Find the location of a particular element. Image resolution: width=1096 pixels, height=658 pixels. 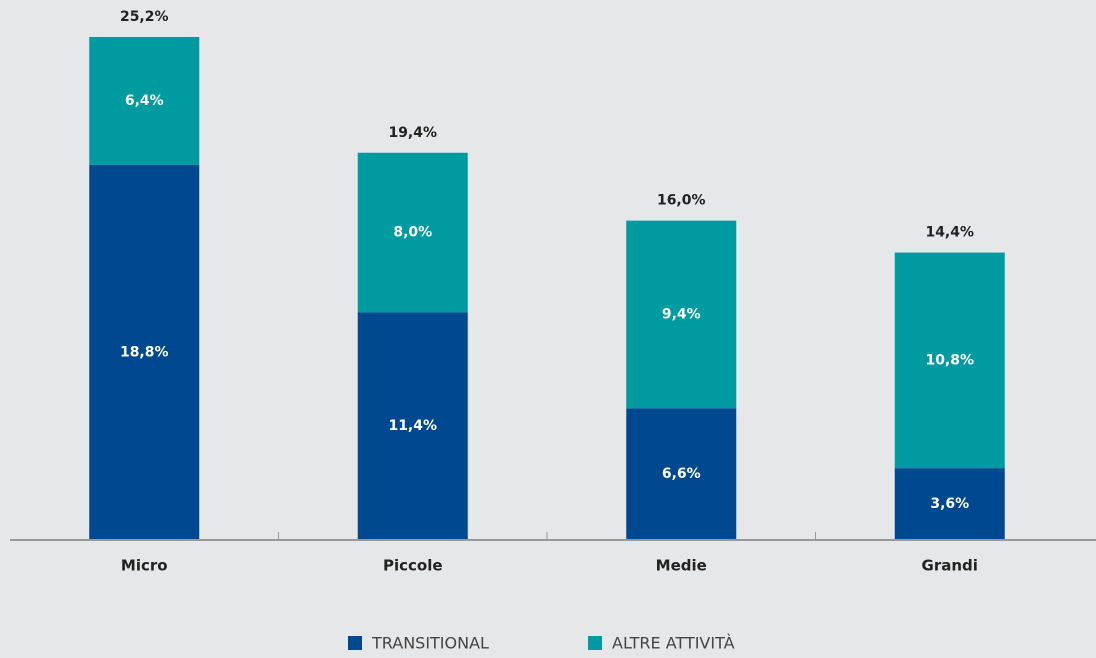

x-tick-label: Grandi is located at coordinates (950, 566).